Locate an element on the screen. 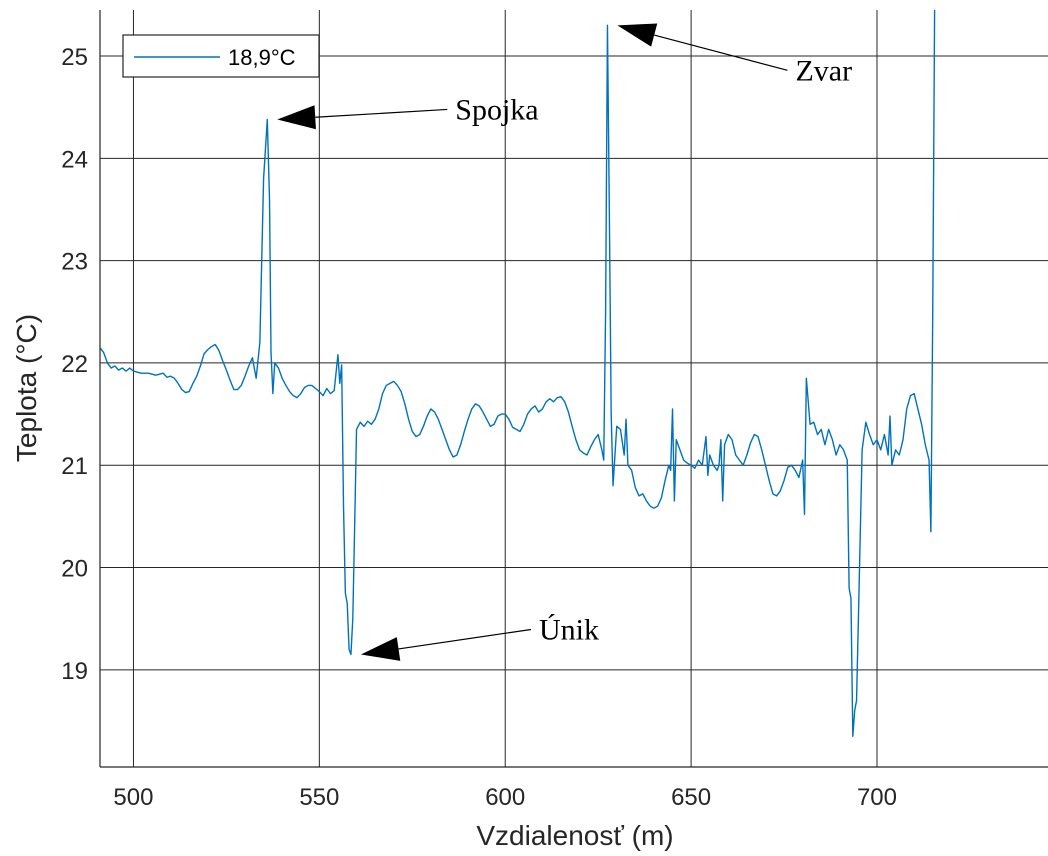 The width and height of the screenshot is (1048, 856). y-tick-label: 22 is located at coordinates (74, 364).